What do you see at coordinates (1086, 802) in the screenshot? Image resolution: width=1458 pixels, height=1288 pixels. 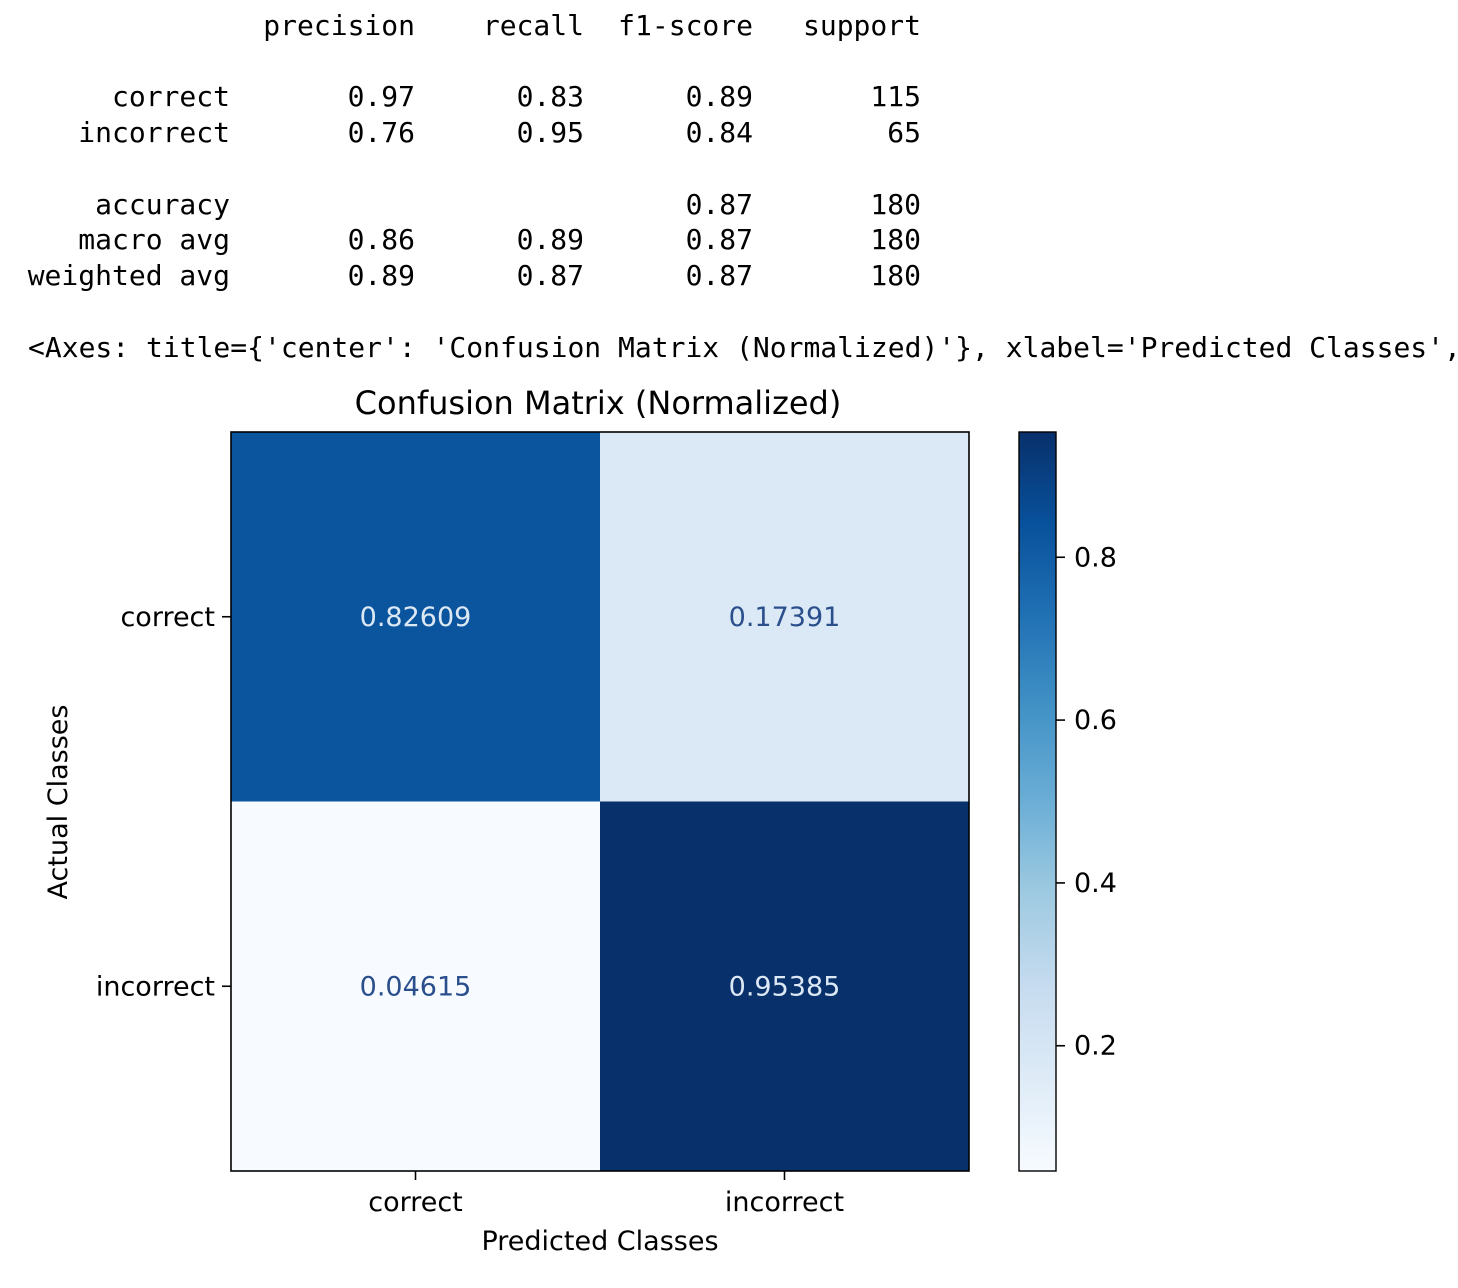 I see `colorbar-ticks: 0.2 0.4 0.6 0.8` at bounding box center [1086, 802].